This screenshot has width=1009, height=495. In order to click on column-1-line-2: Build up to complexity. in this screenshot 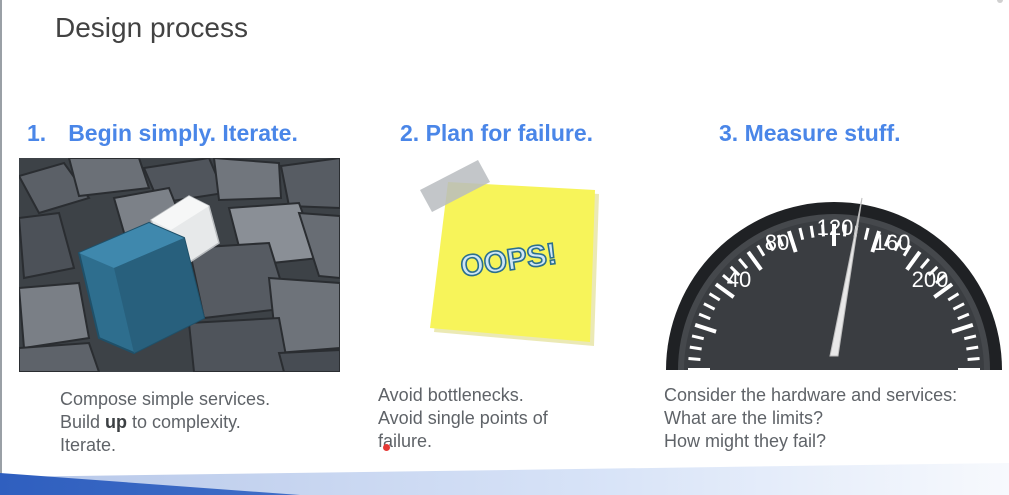, I will do `click(165, 422)`.